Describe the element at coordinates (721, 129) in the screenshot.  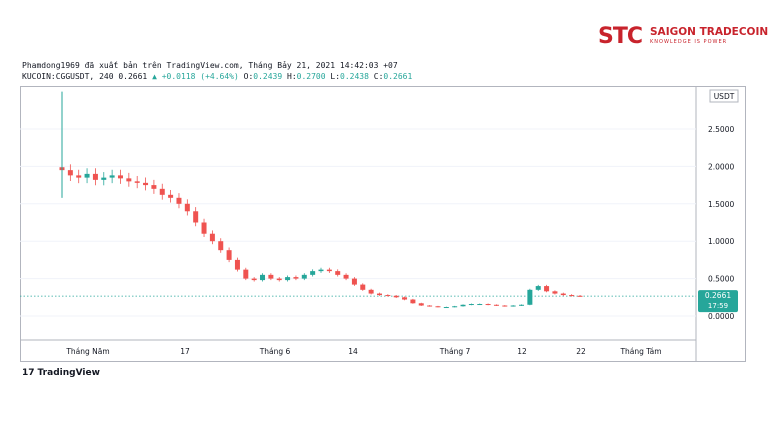
I see `y-tick-label: 2.5000` at that location.